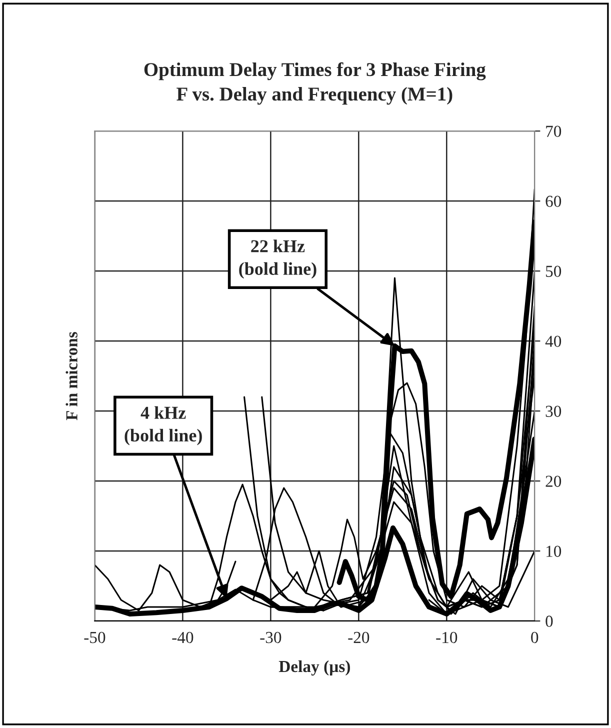 The image size is (611, 728). I want to click on annotation: 22 kHz (bold line), so click(277, 259).